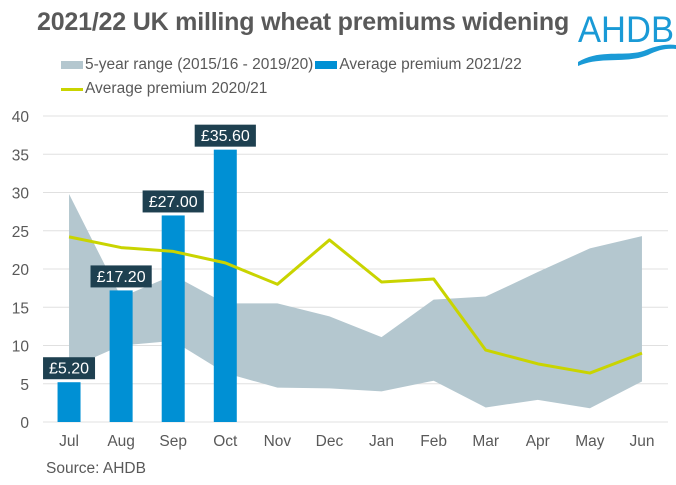  Describe the element at coordinates (538, 441) in the screenshot. I see `x-tick-label: Apr` at that location.